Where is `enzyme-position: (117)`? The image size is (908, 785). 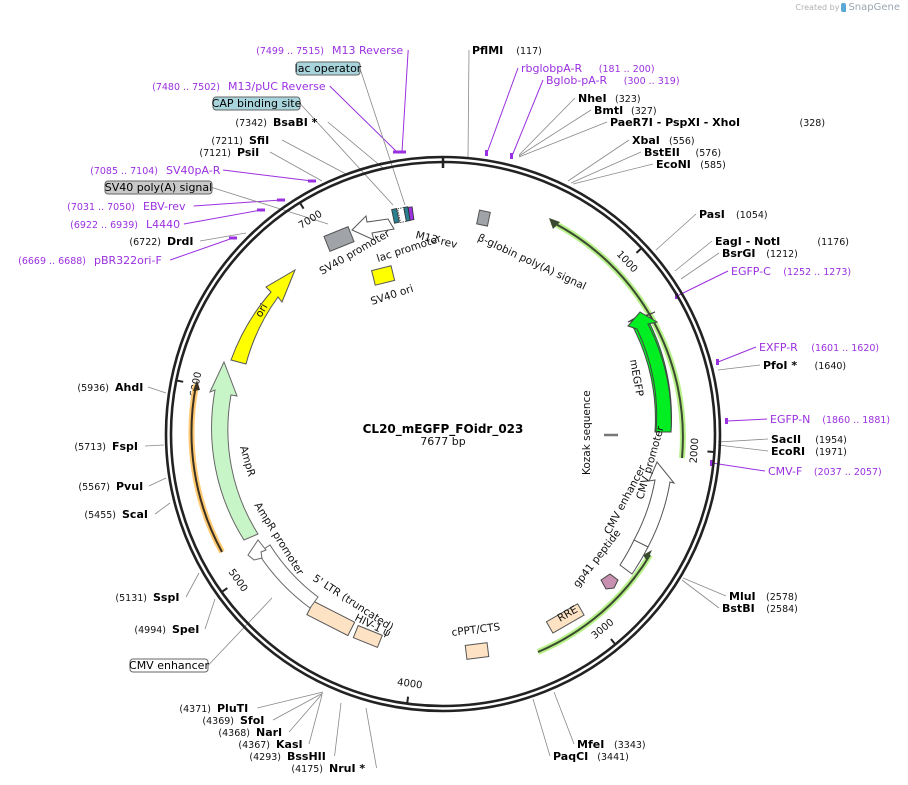
enzyme-position: (117) is located at coordinates (529, 51).